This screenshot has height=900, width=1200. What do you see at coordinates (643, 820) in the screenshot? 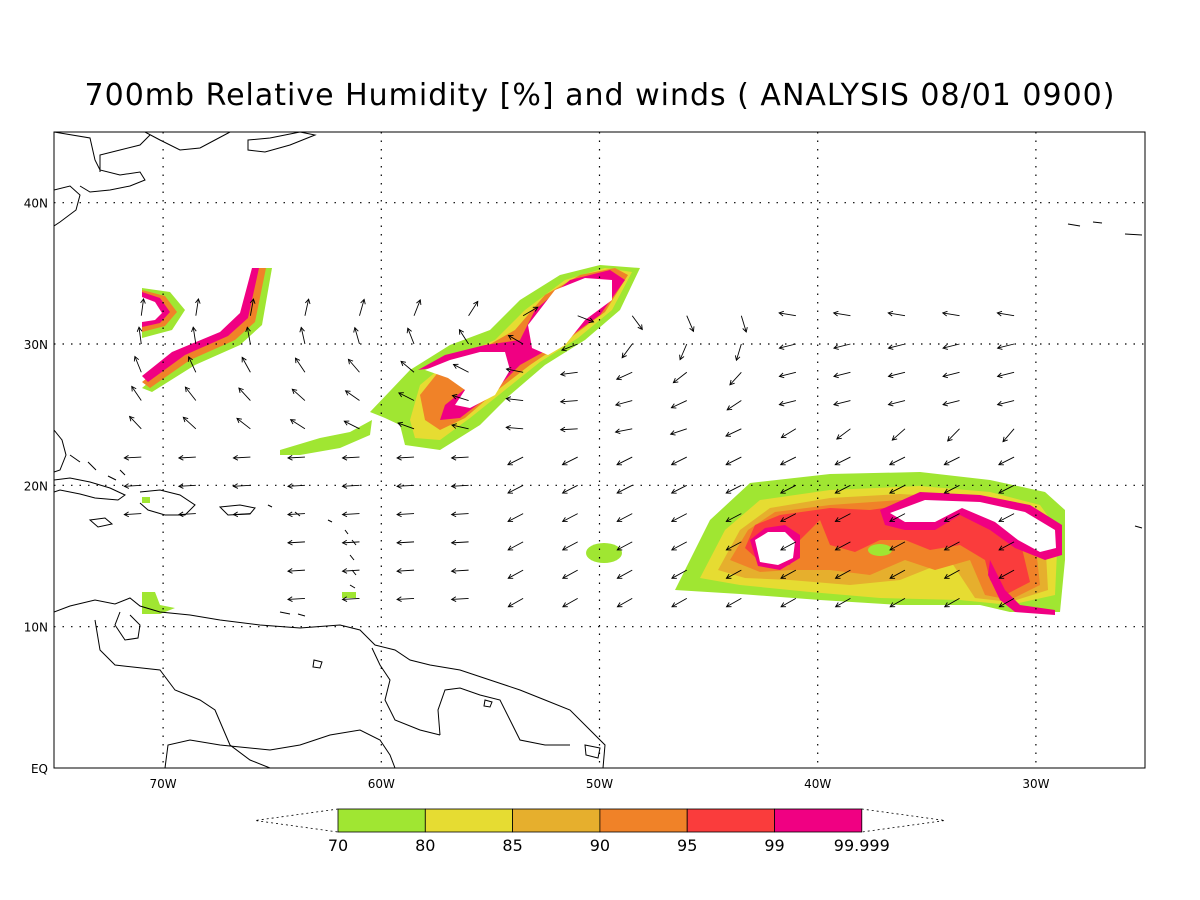
I see `colorbar-swatch` at bounding box center [643, 820].